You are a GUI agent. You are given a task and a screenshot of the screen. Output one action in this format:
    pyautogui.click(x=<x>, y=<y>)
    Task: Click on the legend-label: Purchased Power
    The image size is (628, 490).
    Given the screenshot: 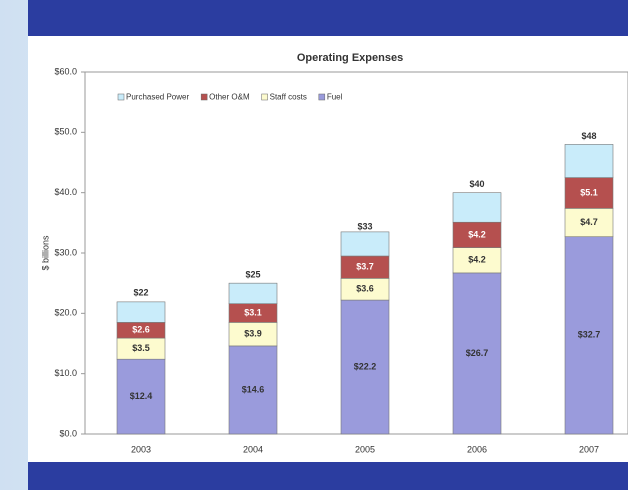 What is the action you would take?
    pyautogui.click(x=157, y=97)
    